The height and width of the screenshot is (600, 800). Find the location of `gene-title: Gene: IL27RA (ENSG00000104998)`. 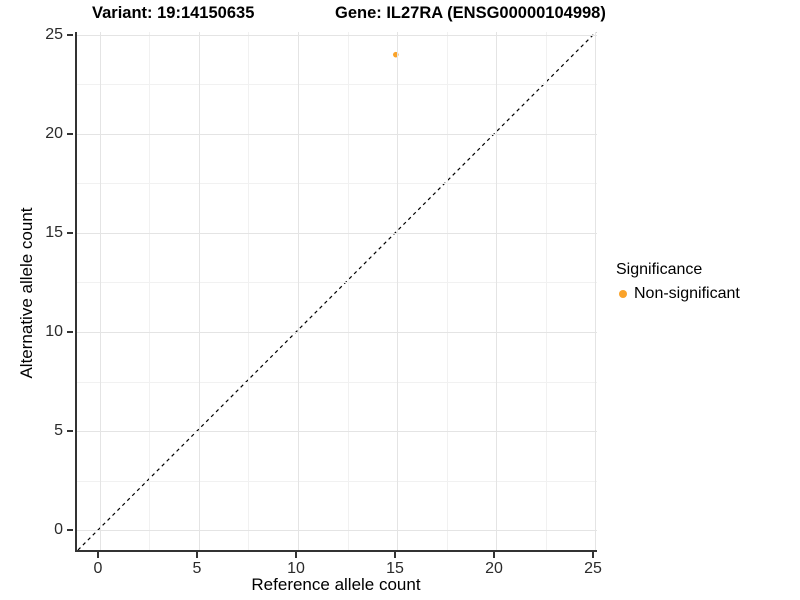

gene-title: Gene: IL27RA (ENSG00000104998) is located at coordinates (470, 13).